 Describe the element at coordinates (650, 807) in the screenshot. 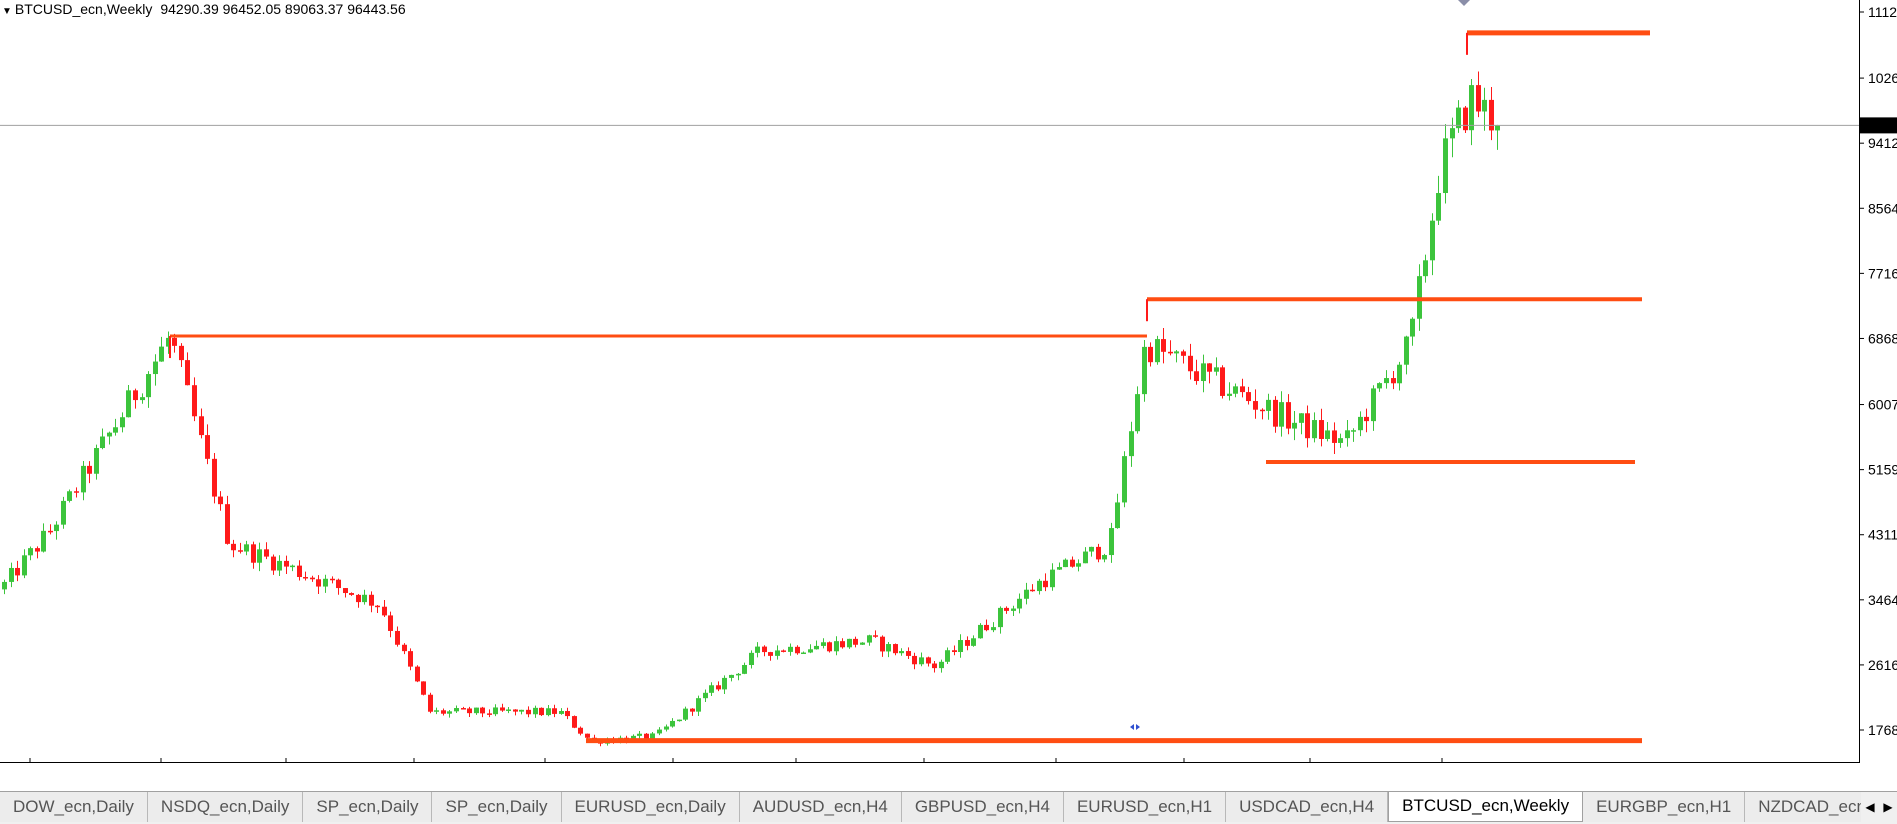

I see `tab-eurusd-ecn-daily: EURUSD_ecn,Daily` at that location.